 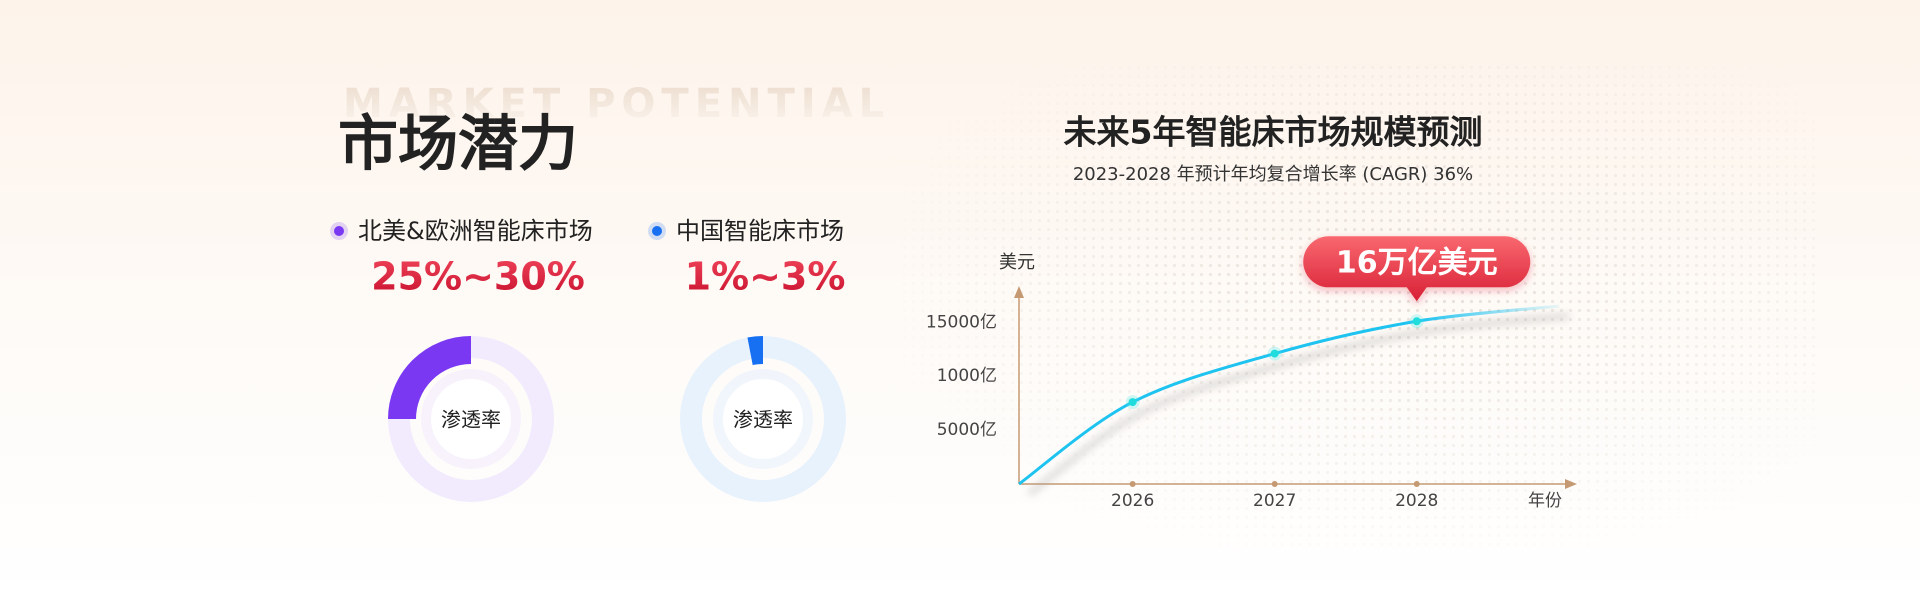 I want to click on x-axis-label: 年份, so click(x=1545, y=501).